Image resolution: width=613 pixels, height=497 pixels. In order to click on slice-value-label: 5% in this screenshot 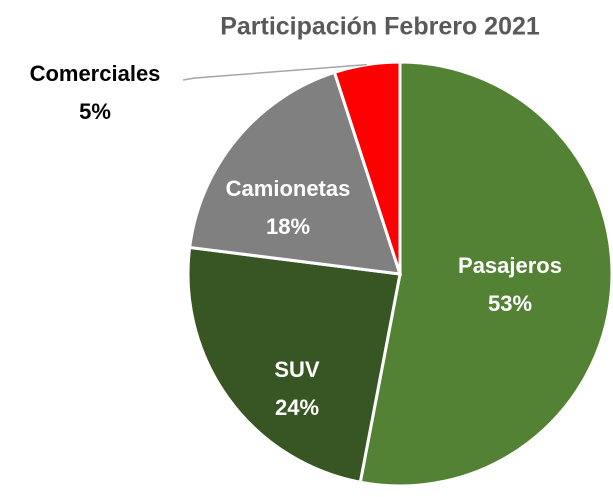, I will do `click(95, 111)`.